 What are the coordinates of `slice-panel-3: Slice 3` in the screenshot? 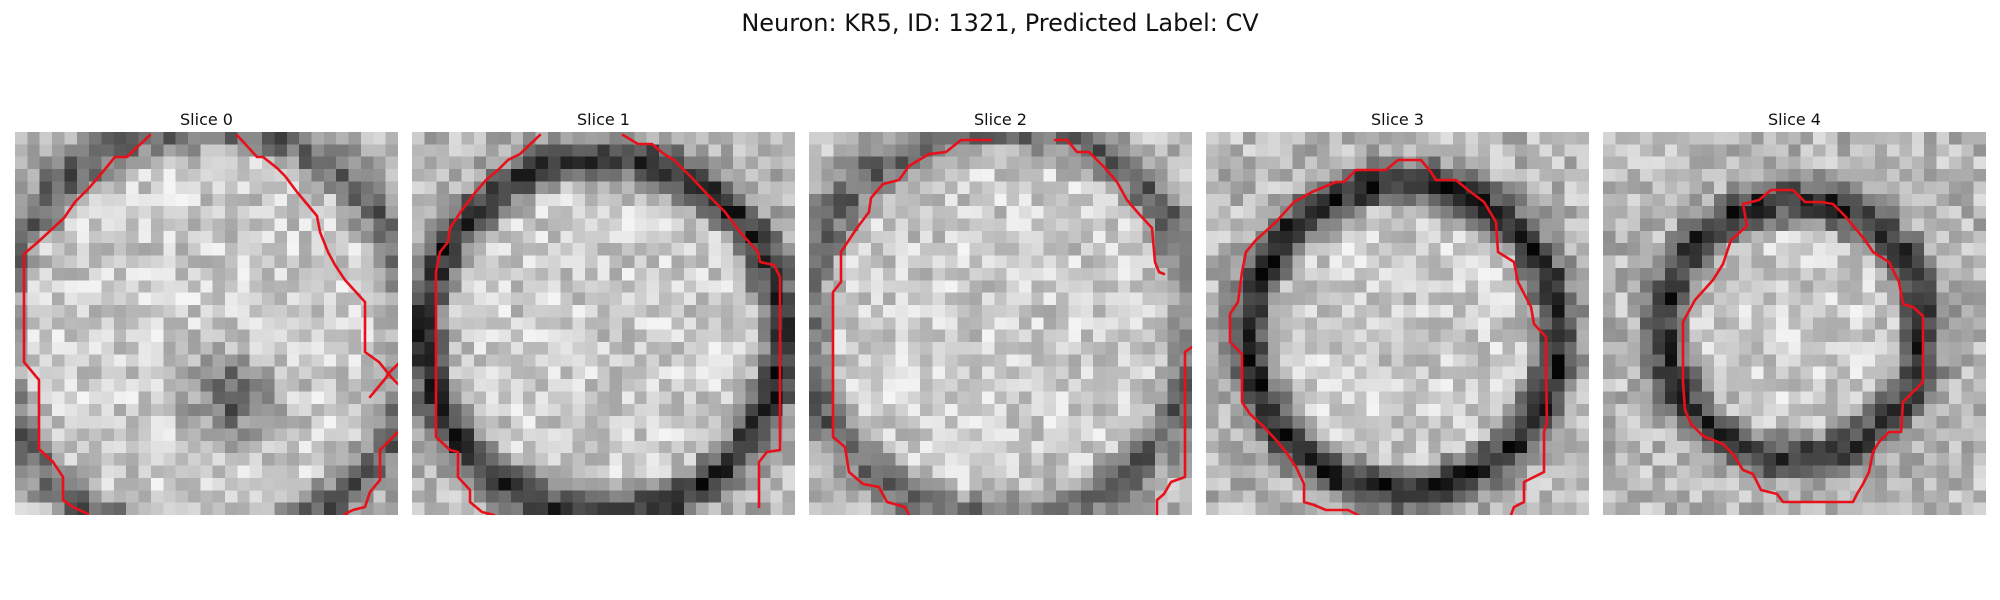 It's located at (1397, 311).